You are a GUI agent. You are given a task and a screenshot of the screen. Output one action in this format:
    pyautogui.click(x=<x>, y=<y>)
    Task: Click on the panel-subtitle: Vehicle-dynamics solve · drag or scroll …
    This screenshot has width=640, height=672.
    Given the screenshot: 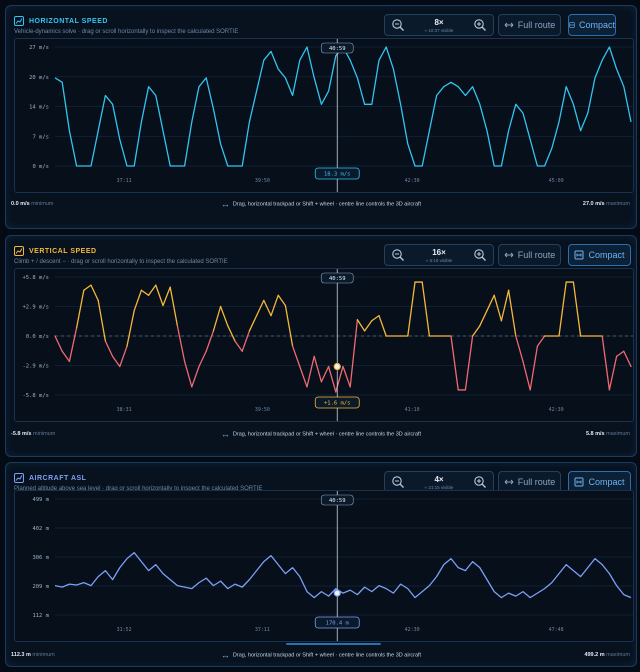 What is the action you would take?
    pyautogui.click(x=126, y=32)
    